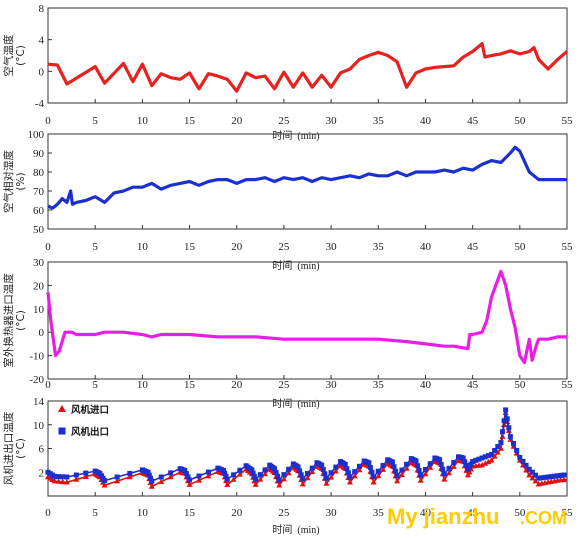 Image resolution: width=579 pixels, height=538 pixels. Describe the element at coordinates (520, 385) in the screenshot. I see `x-tick-label: 50` at that location.